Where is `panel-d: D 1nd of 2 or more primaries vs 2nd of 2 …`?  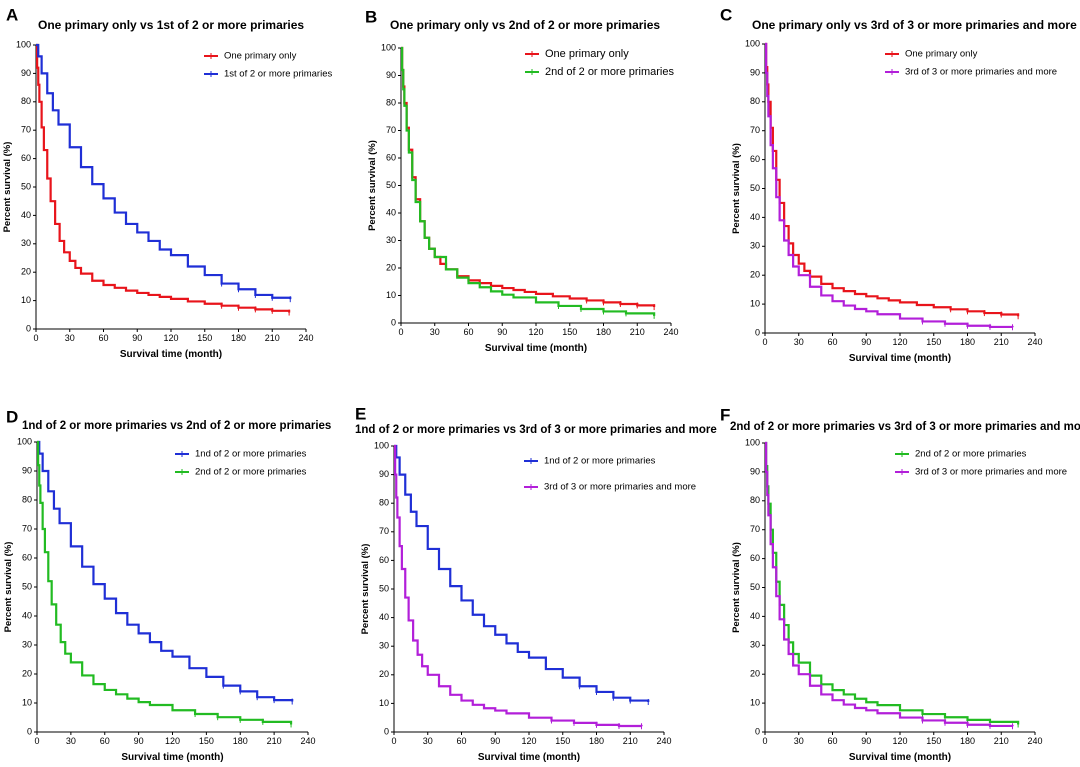
panel-d: D 1nd of 2 or more primaries vs 2nd of 2 … is located at coordinates (167, 585).